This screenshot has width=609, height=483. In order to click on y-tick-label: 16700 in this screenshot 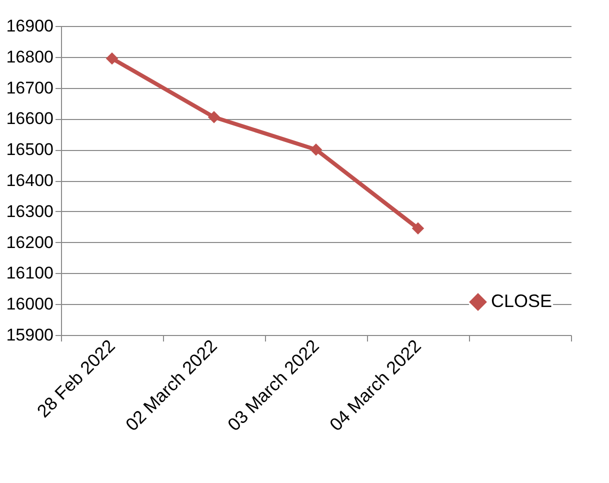, I will do `click(30, 88)`.